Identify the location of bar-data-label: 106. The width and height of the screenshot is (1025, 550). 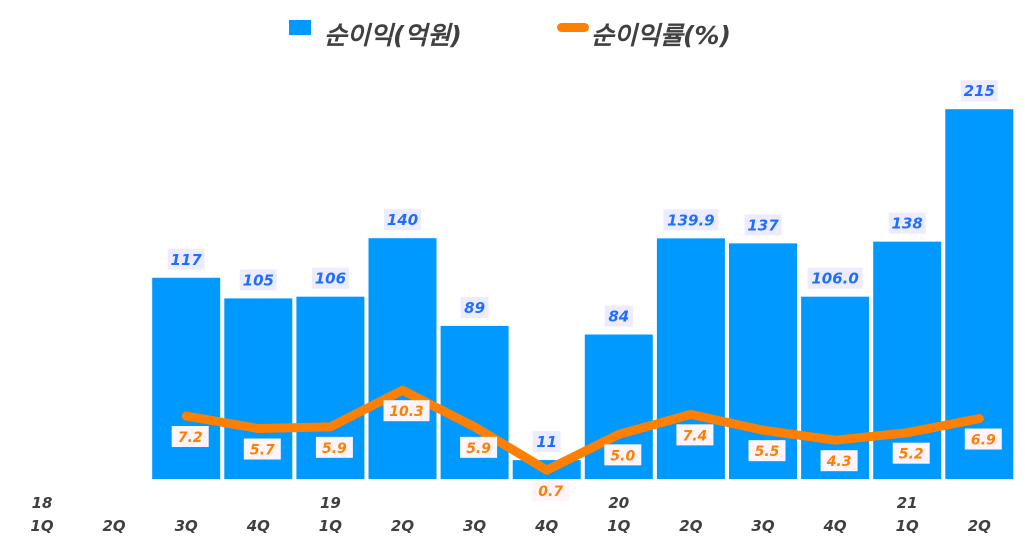
(330, 279).